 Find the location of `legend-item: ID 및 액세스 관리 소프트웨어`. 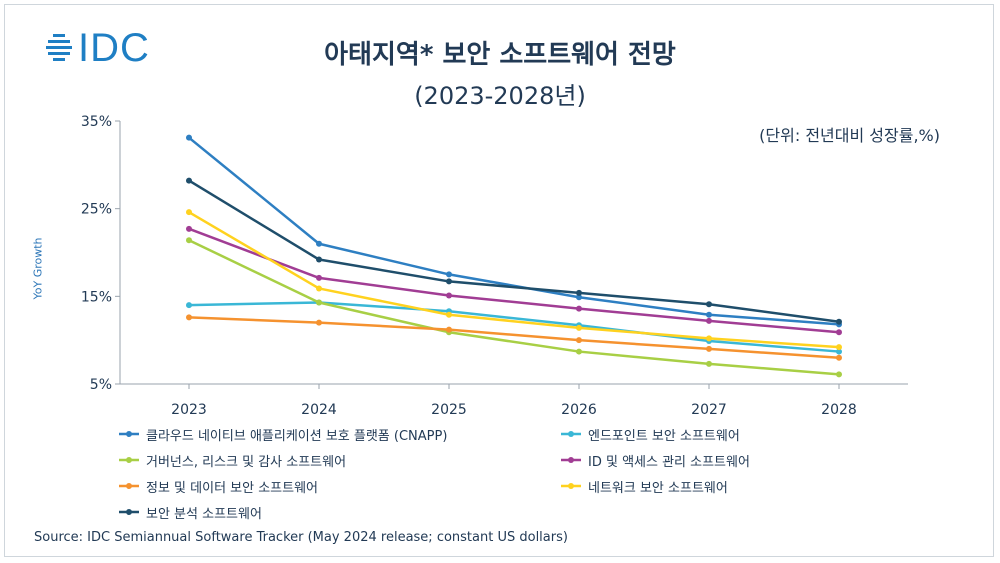

legend-item: ID 및 액세스 관리 소프트웨어 is located at coordinates (655, 460).